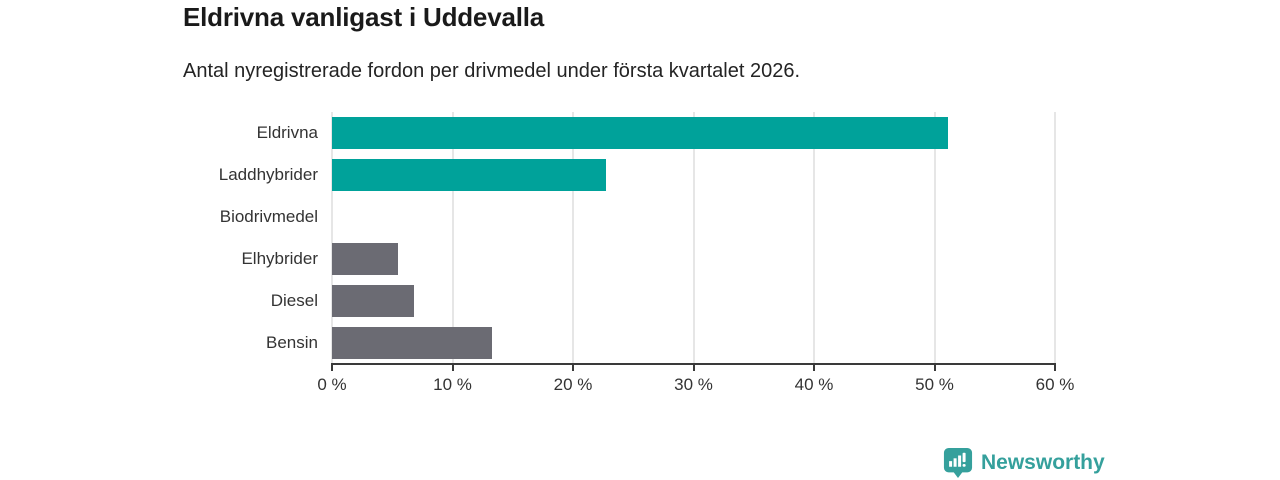 The width and height of the screenshot is (1280, 480). I want to click on x-tick-label: 30 %, so click(693, 384).